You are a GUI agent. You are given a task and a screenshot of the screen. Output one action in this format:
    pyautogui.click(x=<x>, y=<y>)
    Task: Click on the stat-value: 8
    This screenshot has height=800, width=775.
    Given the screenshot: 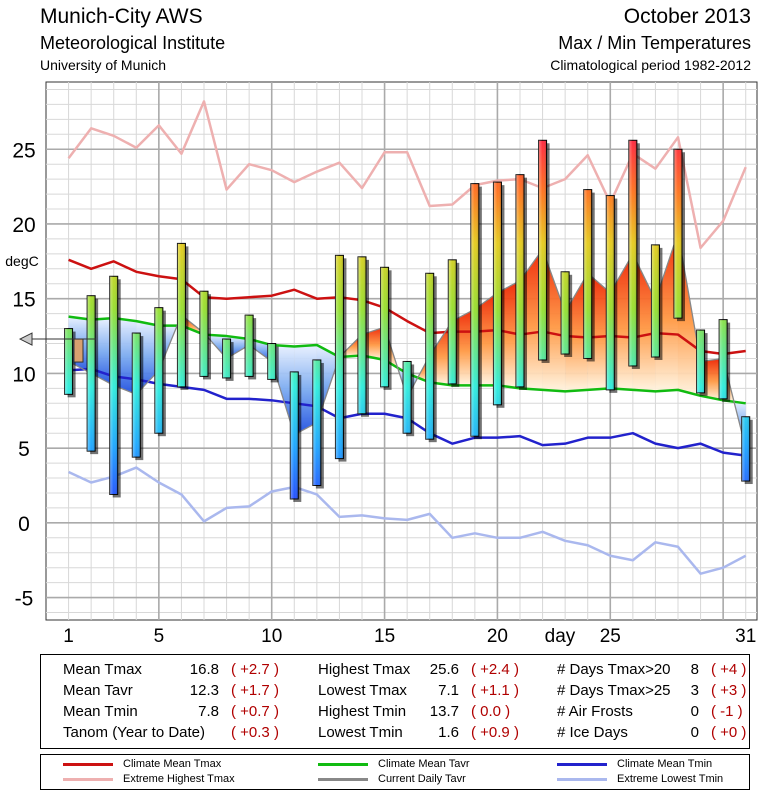 What is the action you would take?
    pyautogui.click(x=694, y=669)
    